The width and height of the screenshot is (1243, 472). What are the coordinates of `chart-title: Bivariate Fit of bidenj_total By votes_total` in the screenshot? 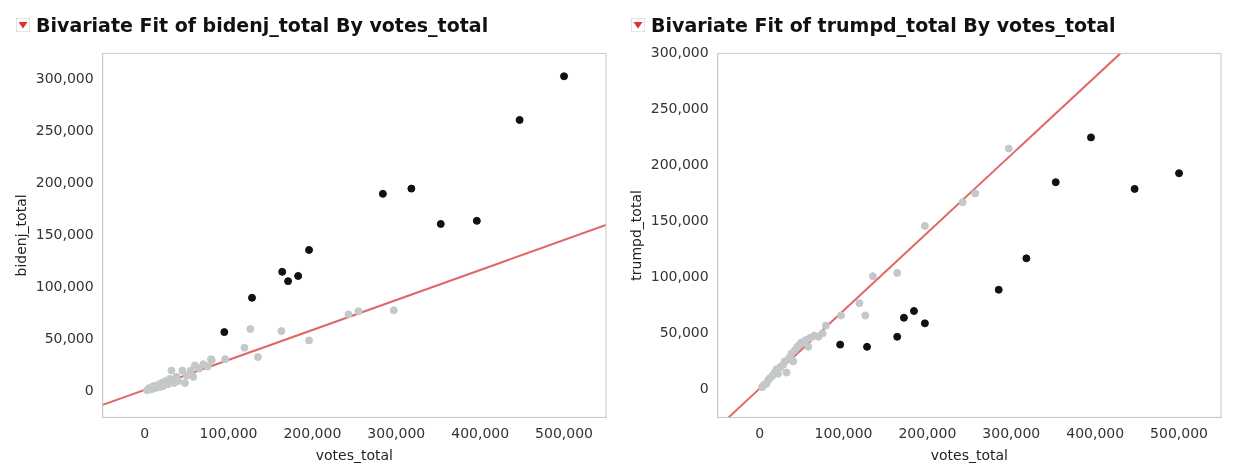 It's located at (262, 25).